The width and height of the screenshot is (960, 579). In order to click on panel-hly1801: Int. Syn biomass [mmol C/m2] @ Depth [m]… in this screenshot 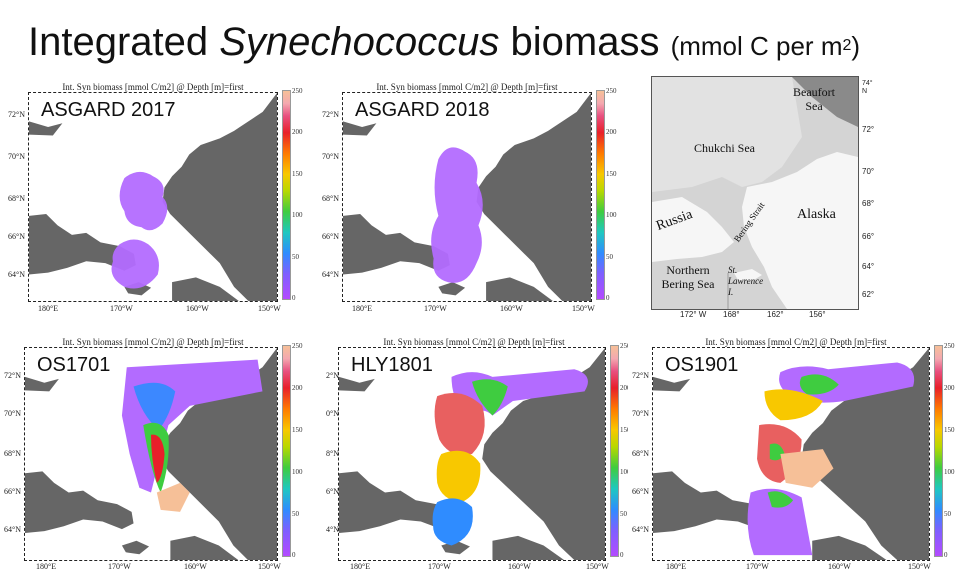, I will do `click(475, 453)`.